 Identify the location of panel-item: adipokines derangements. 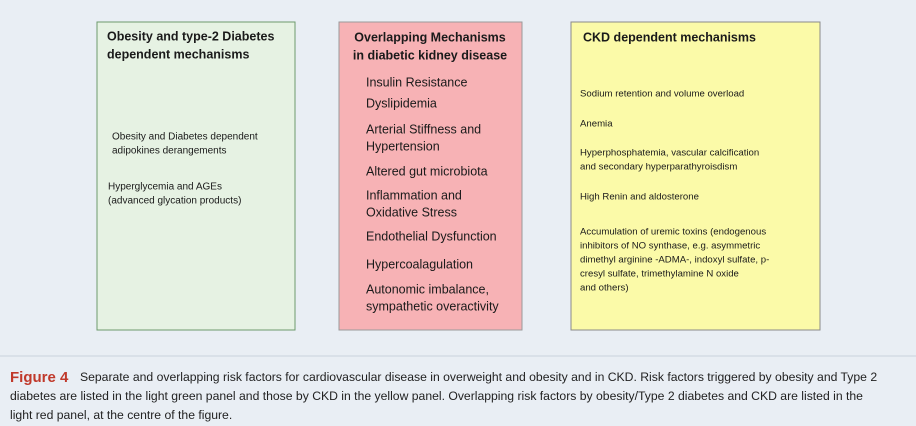
(169, 151).